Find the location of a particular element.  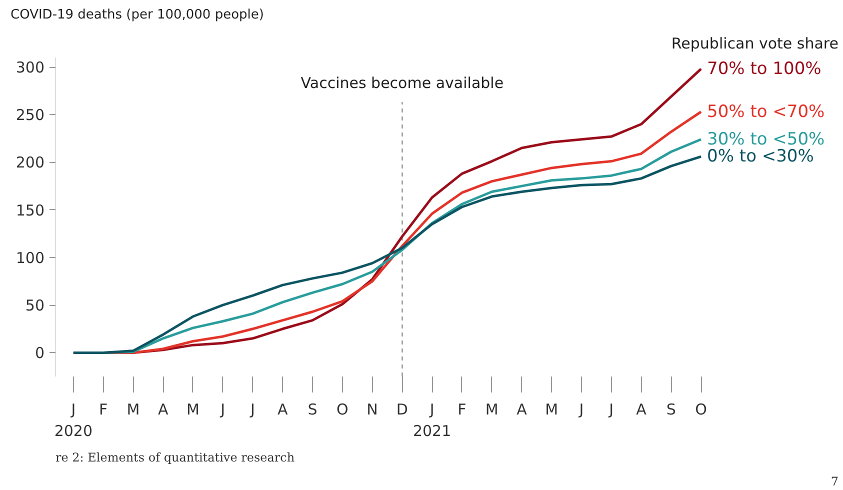

series-label: 30% to <50% is located at coordinates (766, 139).